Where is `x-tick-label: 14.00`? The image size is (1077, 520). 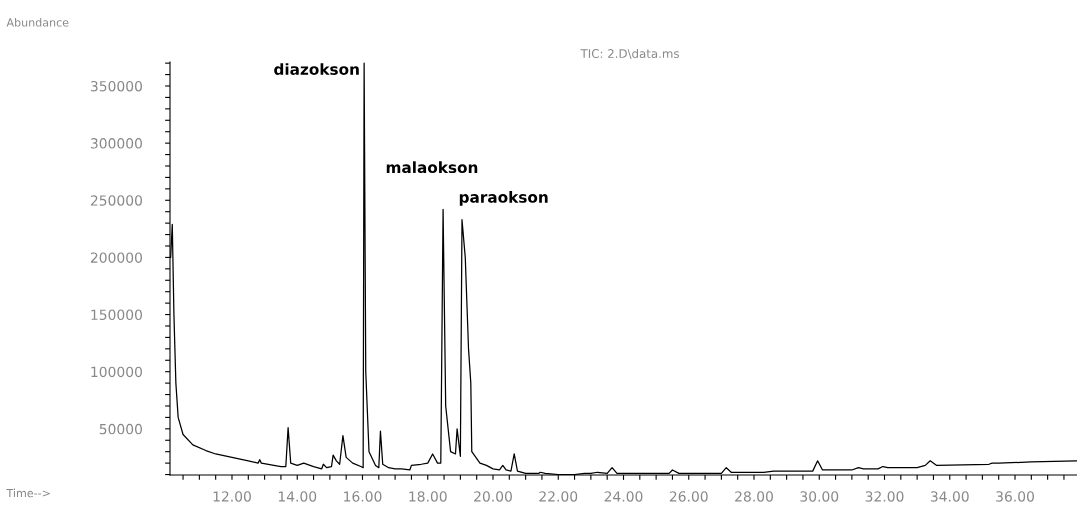 x-tick-label: 14.00 is located at coordinates (297, 496).